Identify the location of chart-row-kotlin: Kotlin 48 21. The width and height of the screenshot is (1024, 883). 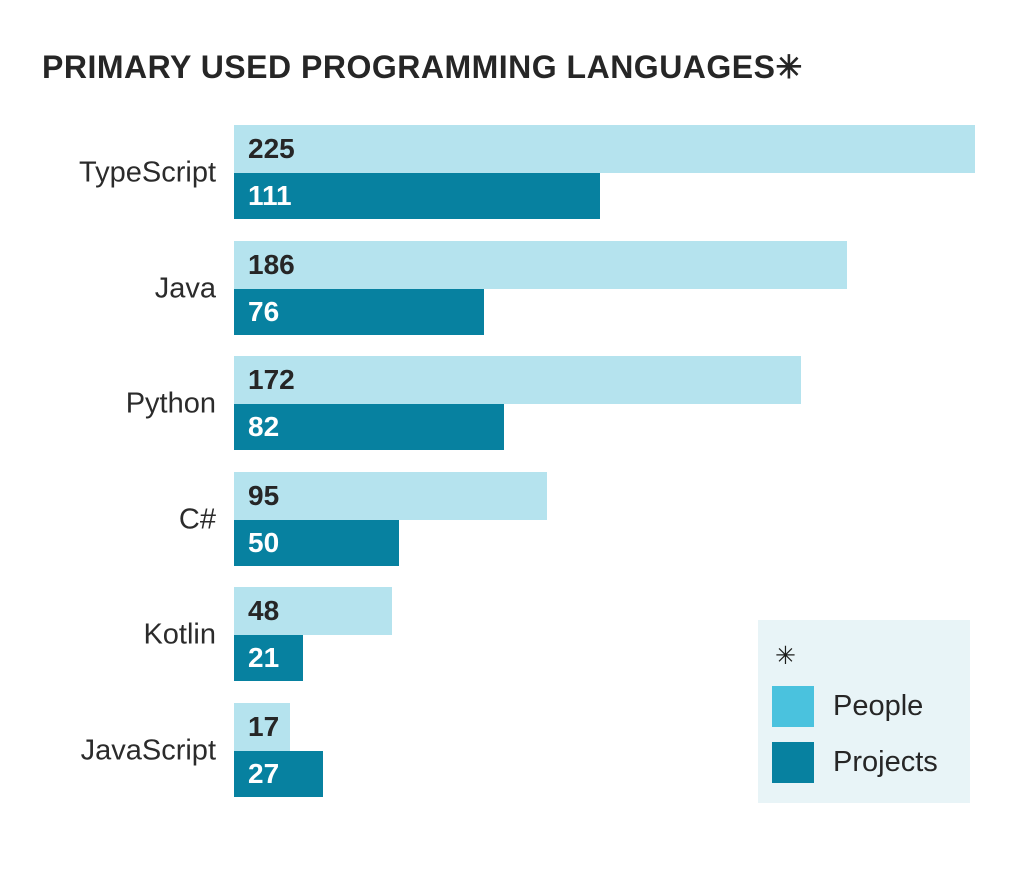
(512, 634).